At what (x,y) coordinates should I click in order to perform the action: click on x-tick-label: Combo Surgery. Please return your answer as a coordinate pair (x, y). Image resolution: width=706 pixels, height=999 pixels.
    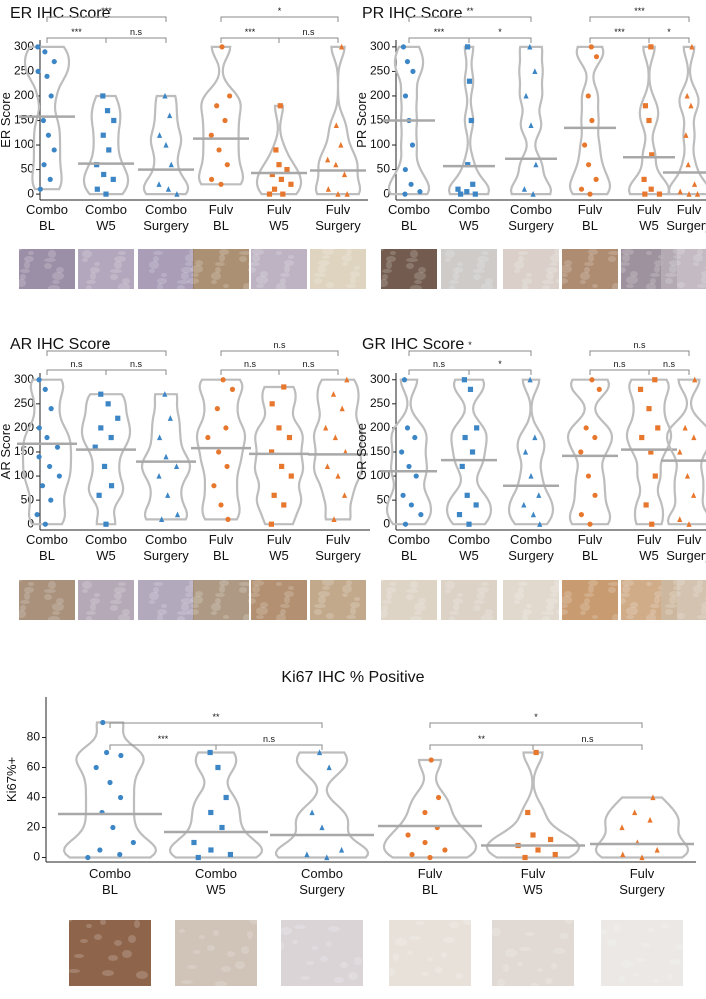
    Looking at the image, I should click on (166, 217).